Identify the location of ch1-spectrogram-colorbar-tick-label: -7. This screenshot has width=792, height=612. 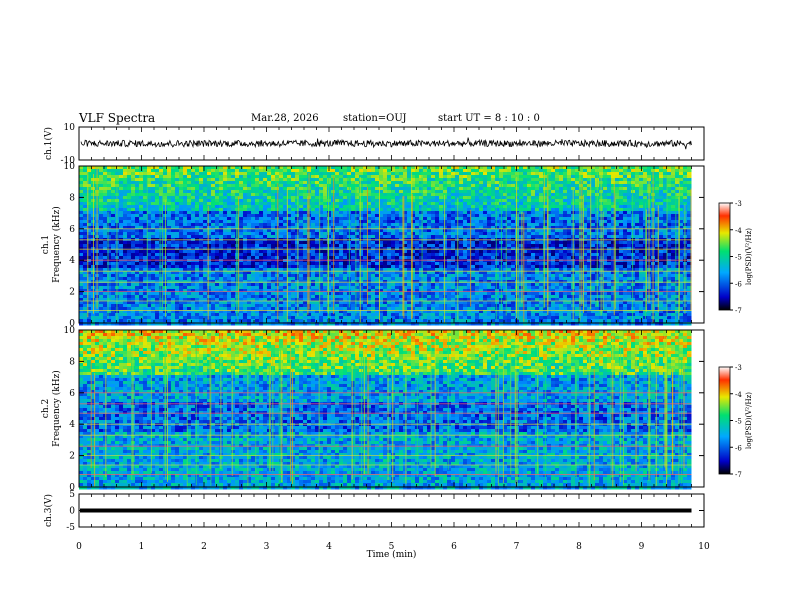
(738, 311).